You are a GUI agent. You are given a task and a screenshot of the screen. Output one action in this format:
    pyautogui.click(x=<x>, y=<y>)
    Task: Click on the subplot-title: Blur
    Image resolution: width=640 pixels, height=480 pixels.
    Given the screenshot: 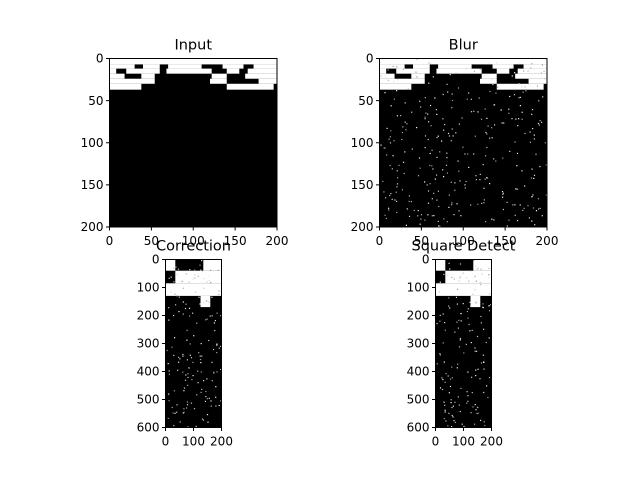 What is the action you would take?
    pyautogui.click(x=463, y=46)
    